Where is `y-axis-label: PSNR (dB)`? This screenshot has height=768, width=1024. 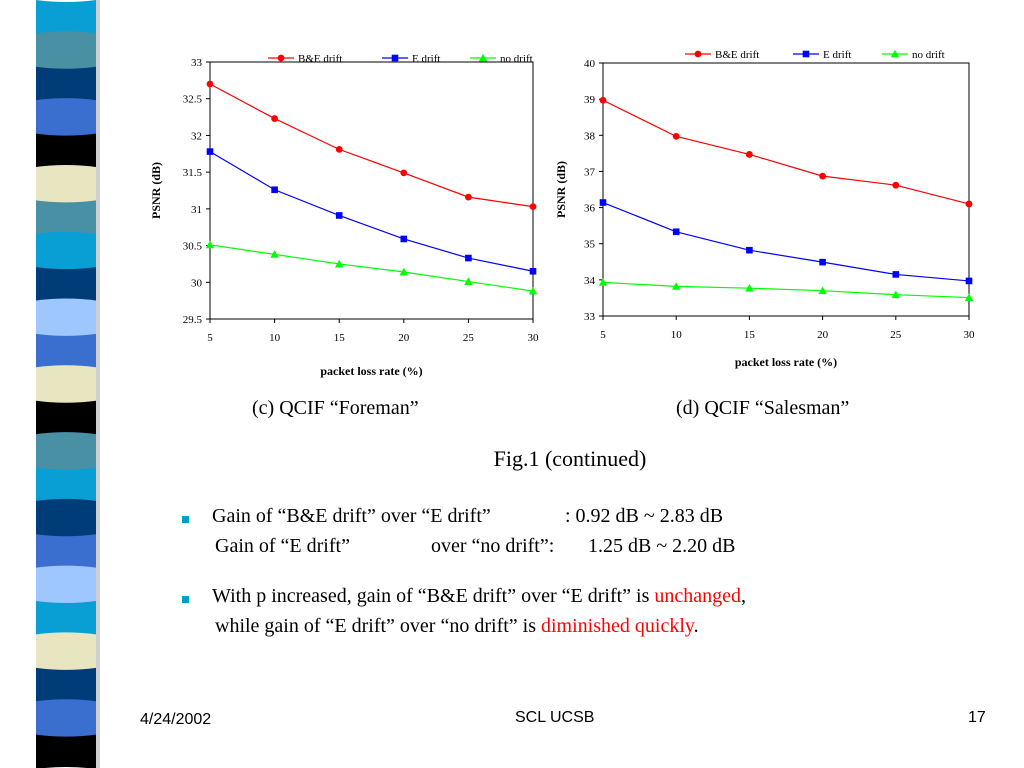
y-axis-label: PSNR (dB) is located at coordinates (156, 190).